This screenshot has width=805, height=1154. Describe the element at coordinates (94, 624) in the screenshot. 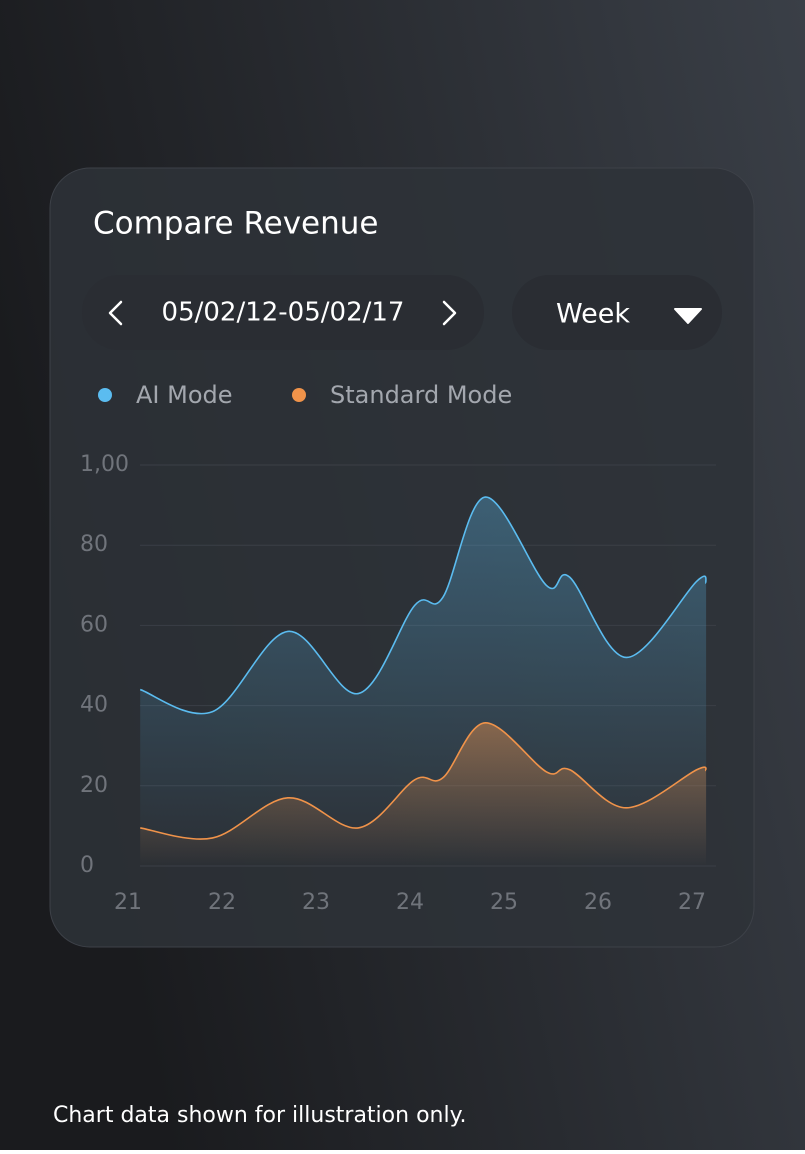

I see `y-tick-label: 60` at that location.